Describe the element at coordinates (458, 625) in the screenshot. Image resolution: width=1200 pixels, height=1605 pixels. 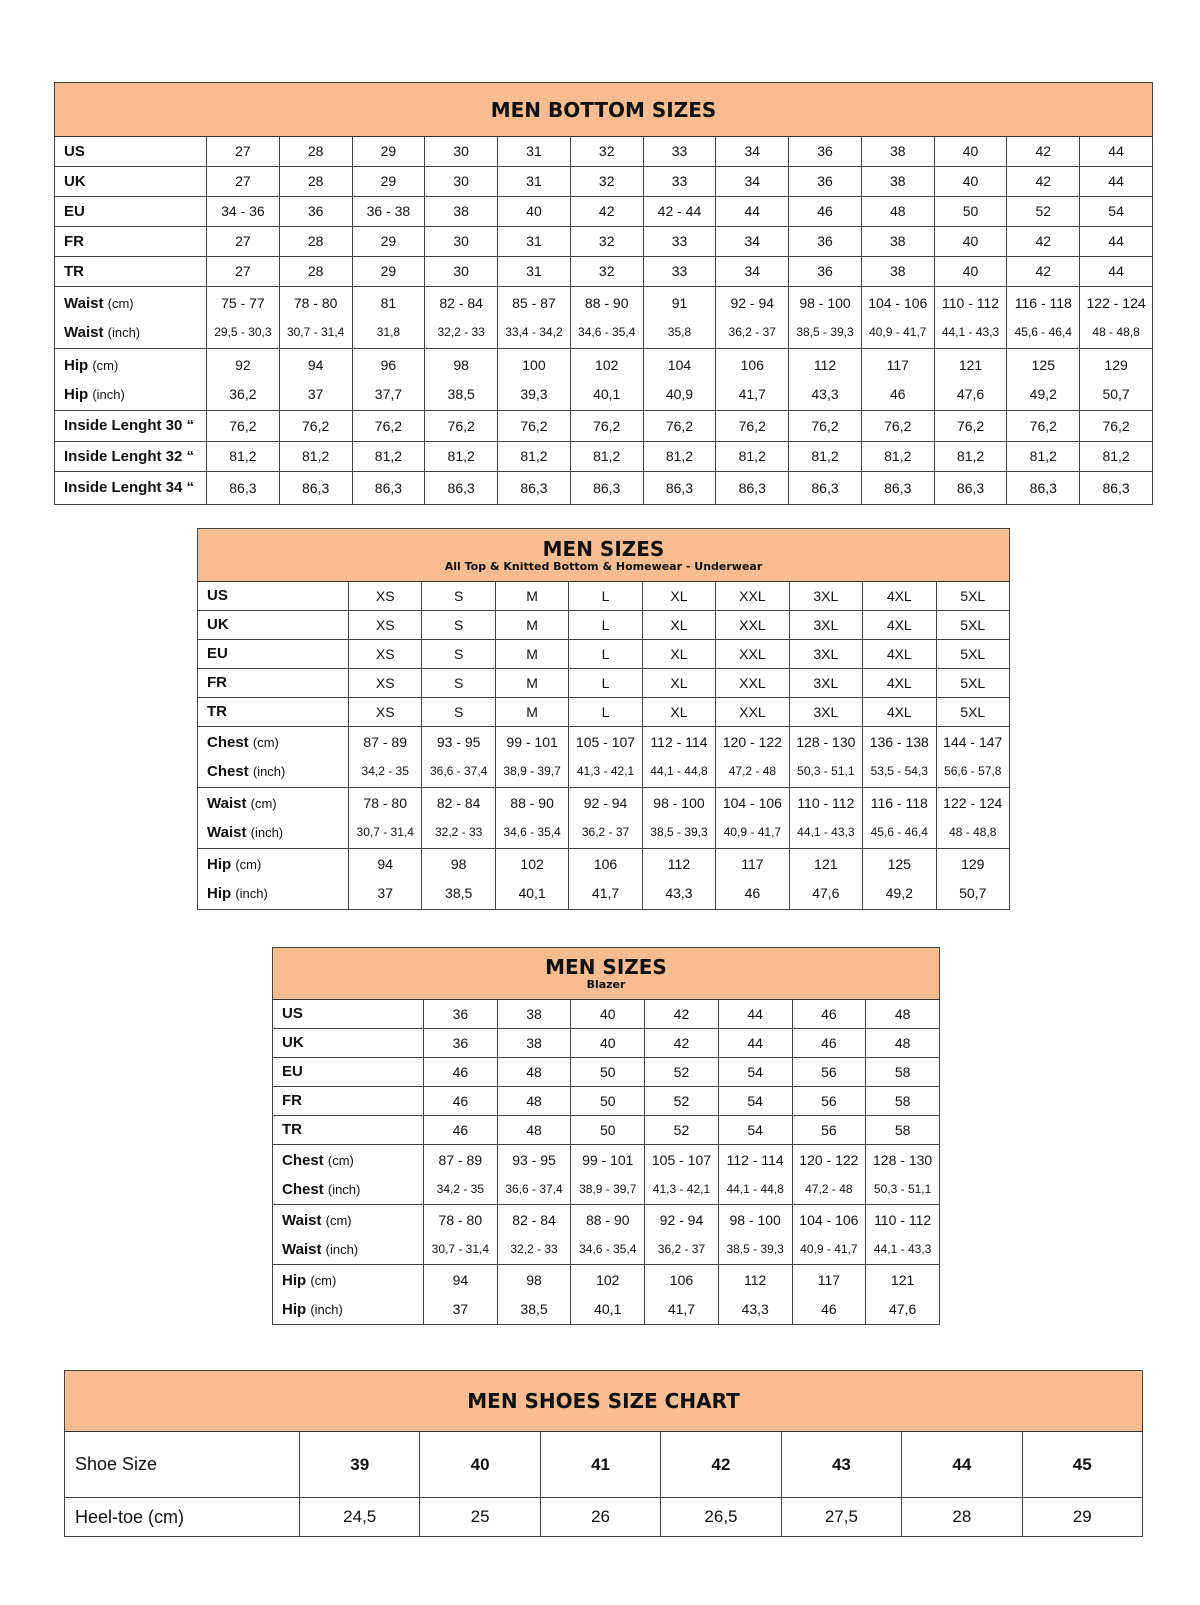
I see `cell-value: S` at that location.